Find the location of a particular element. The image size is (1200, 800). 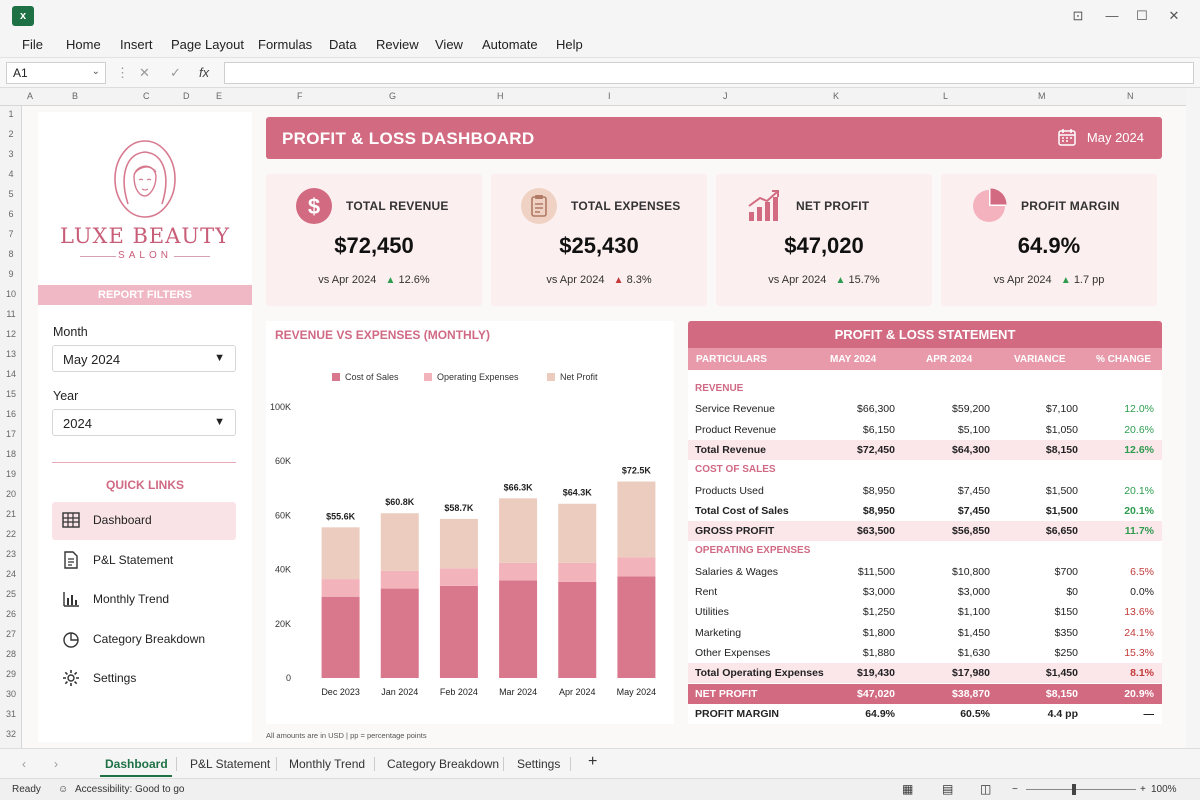

menu-automate: Automate is located at coordinates (510, 44).